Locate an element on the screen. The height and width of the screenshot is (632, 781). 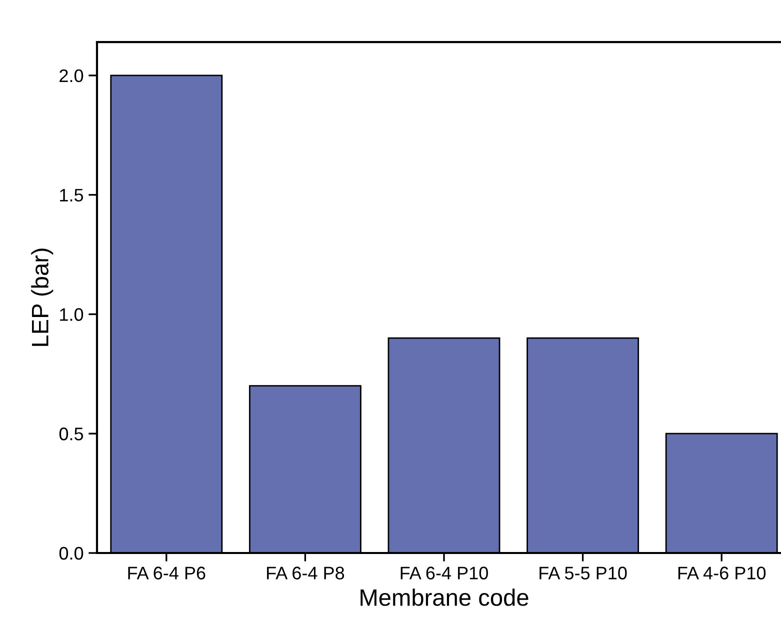
y-axis-title: LEP (bar) is located at coordinates (42, 297).